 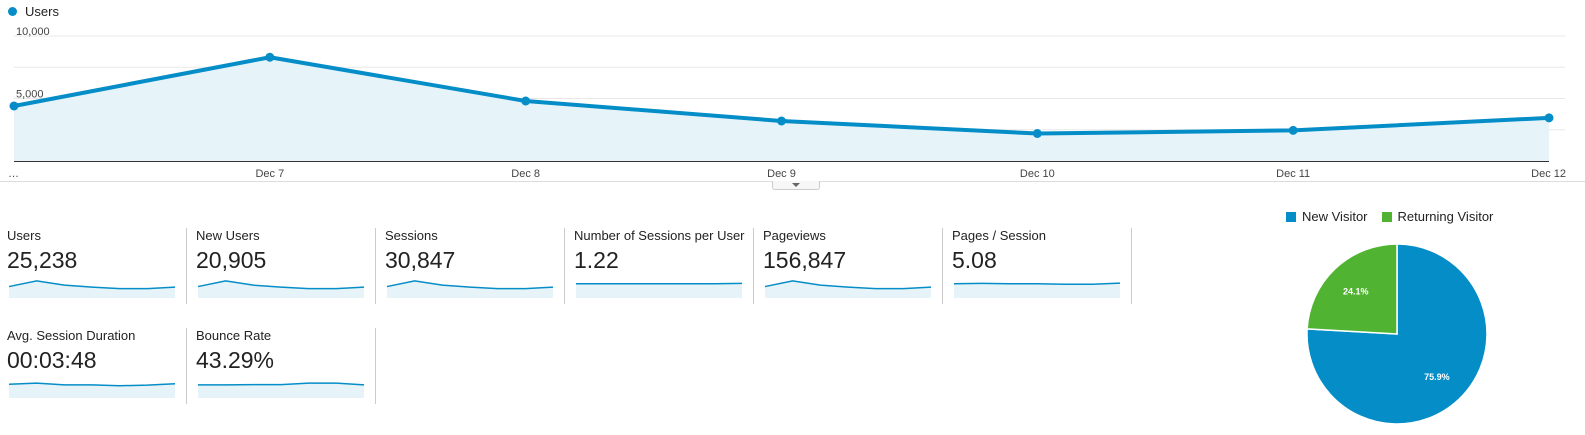 I want to click on x-tick-label: Dec 8, so click(x=525, y=174).